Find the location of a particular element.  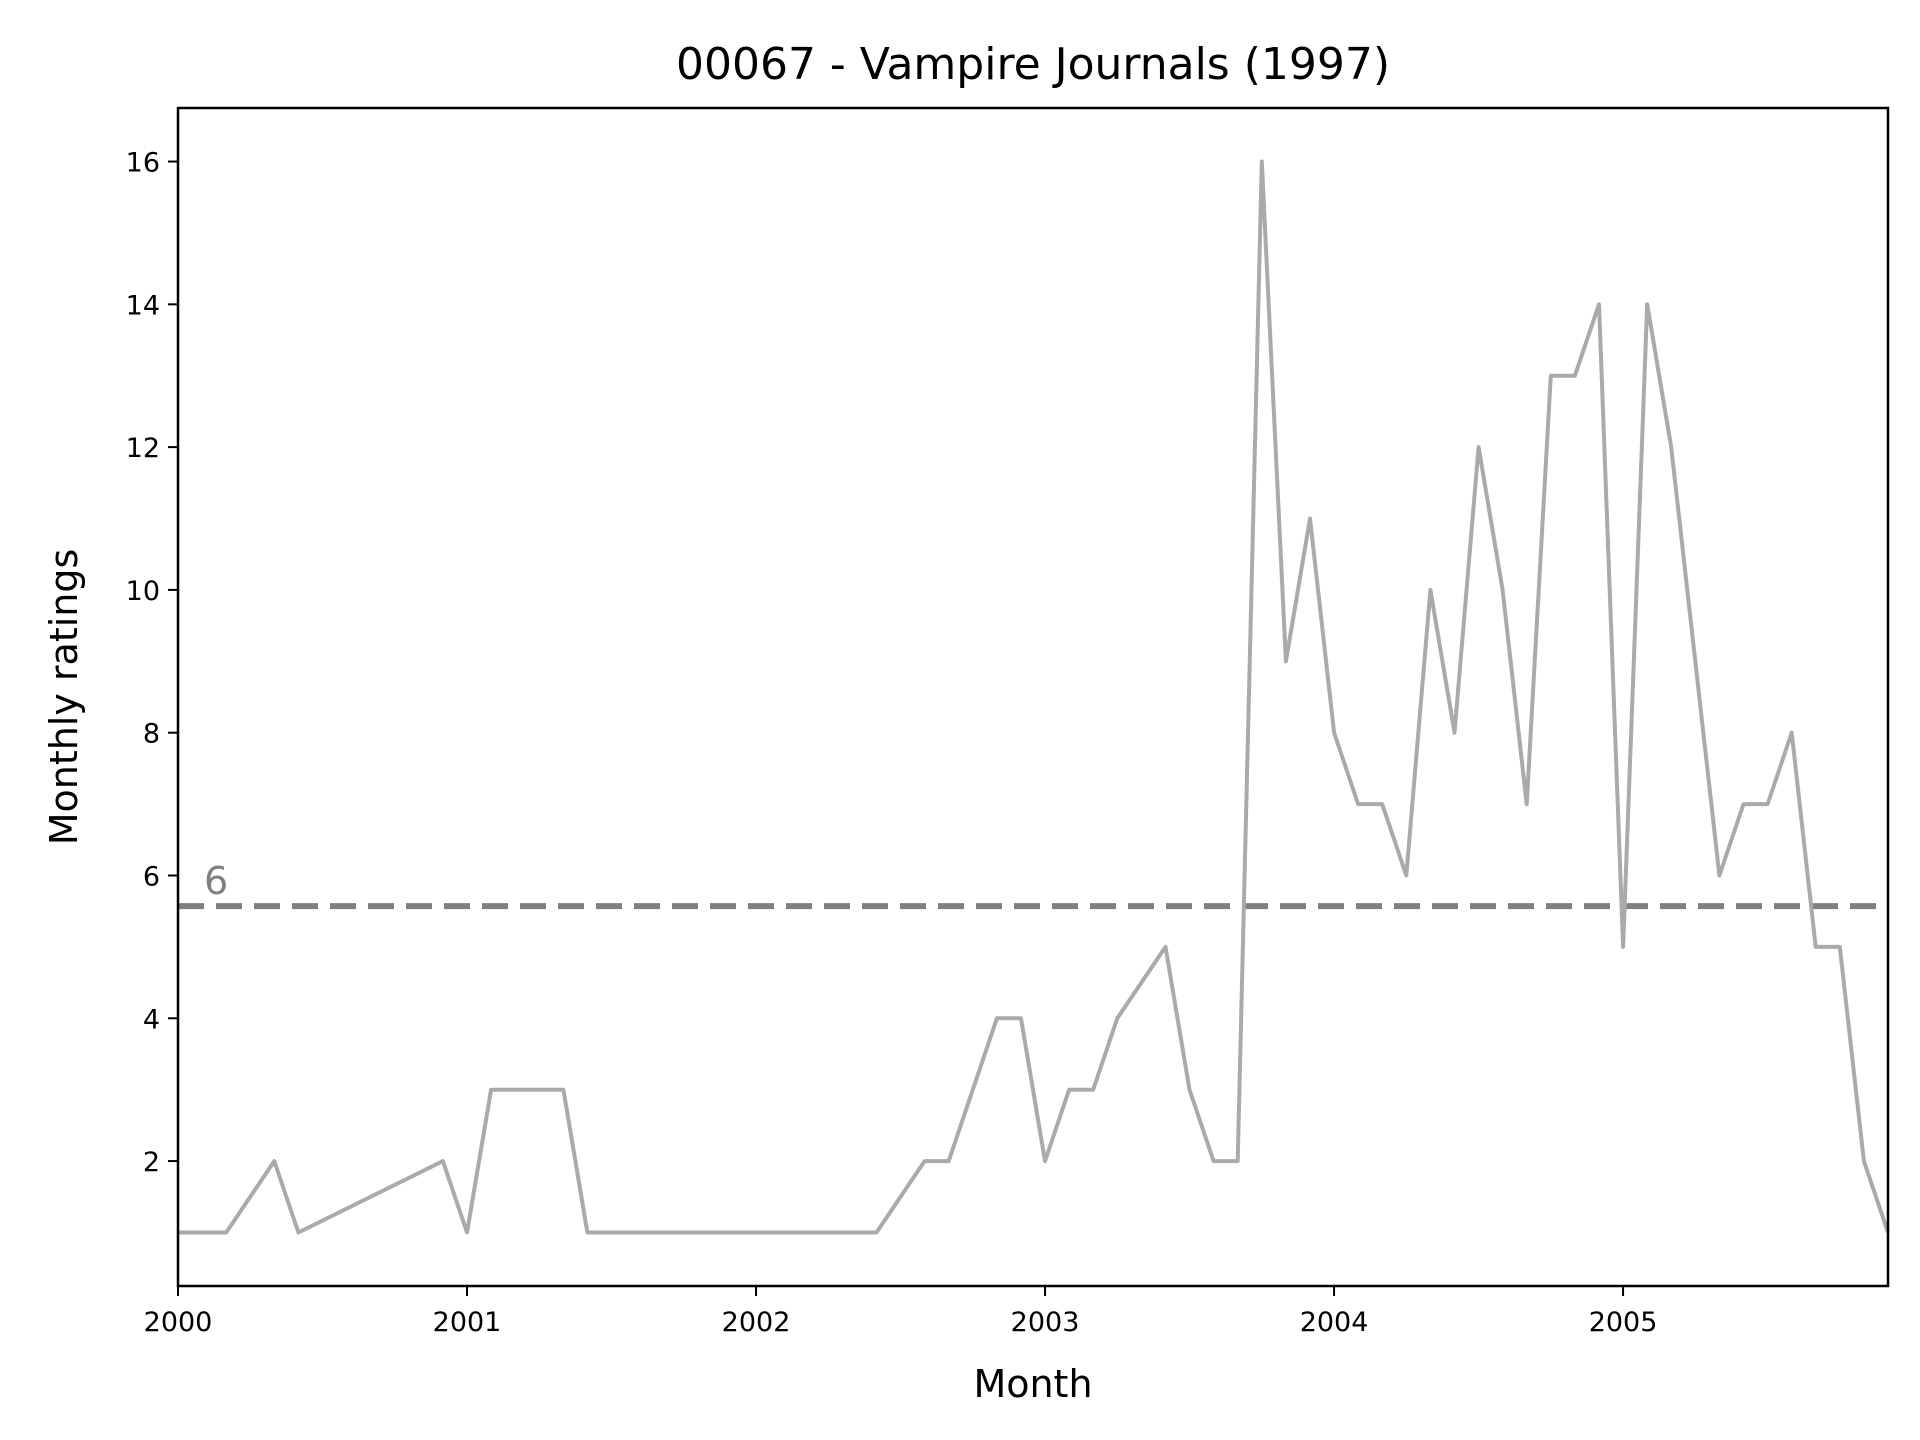

y-tick-label: 8 is located at coordinates (151, 734).